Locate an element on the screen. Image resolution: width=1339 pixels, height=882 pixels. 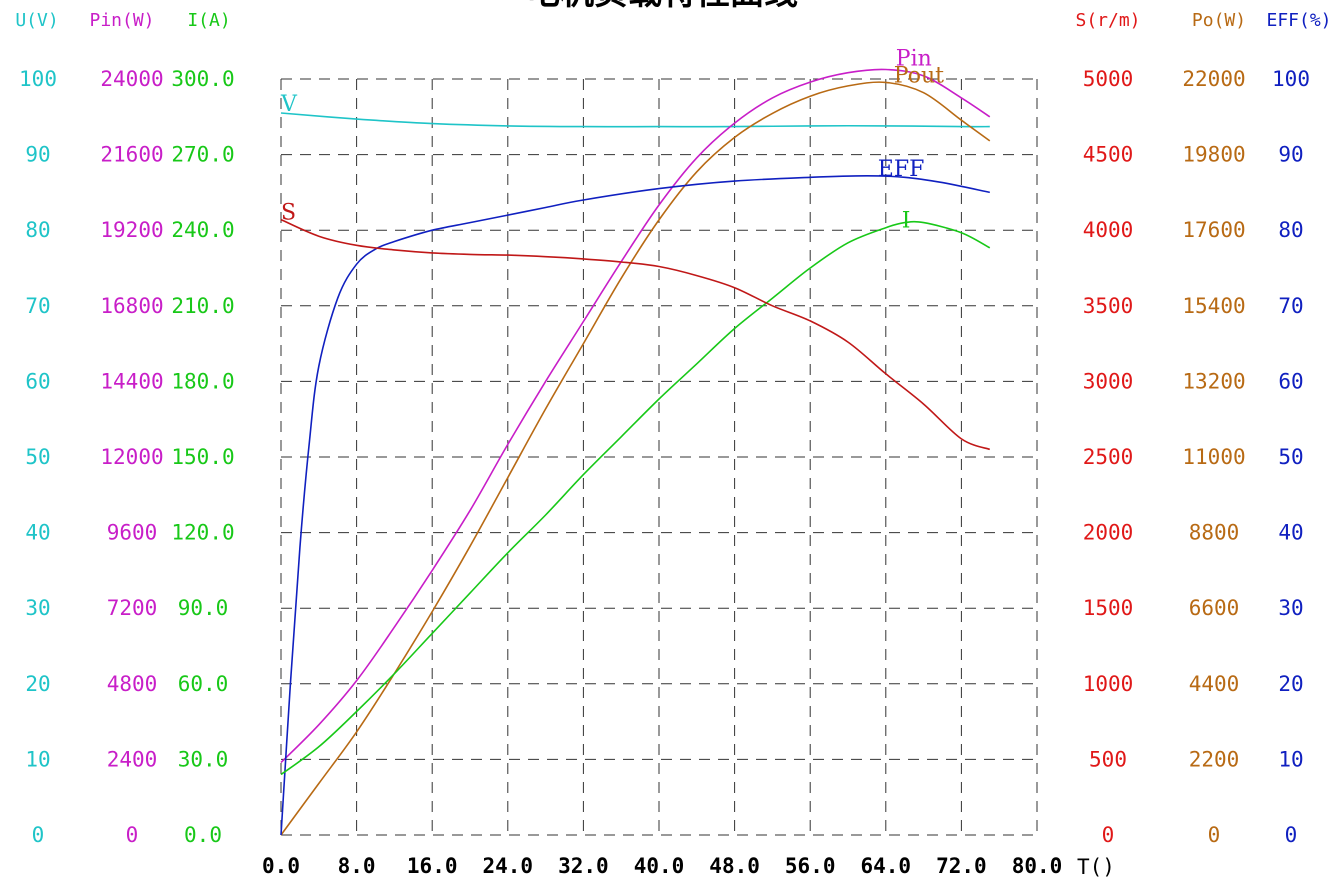
left-axis-tick: 240.0 is located at coordinates (202, 230).